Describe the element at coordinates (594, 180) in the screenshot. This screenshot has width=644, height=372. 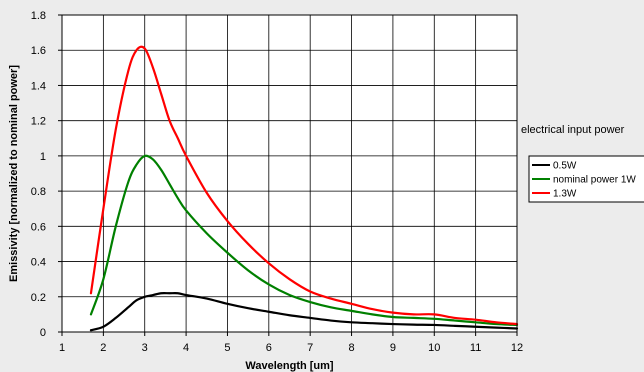
I see `legend-label-1: nominal power 1W` at that location.